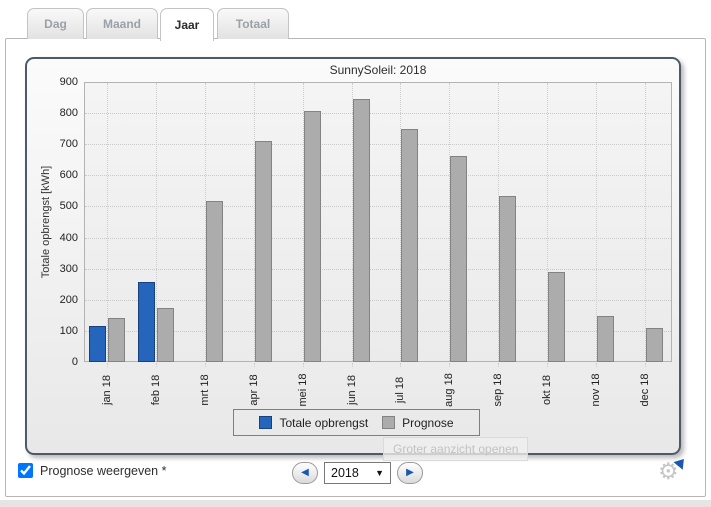  What do you see at coordinates (302, 390) in the screenshot?
I see `x-tick-label: mei 18` at bounding box center [302, 390].